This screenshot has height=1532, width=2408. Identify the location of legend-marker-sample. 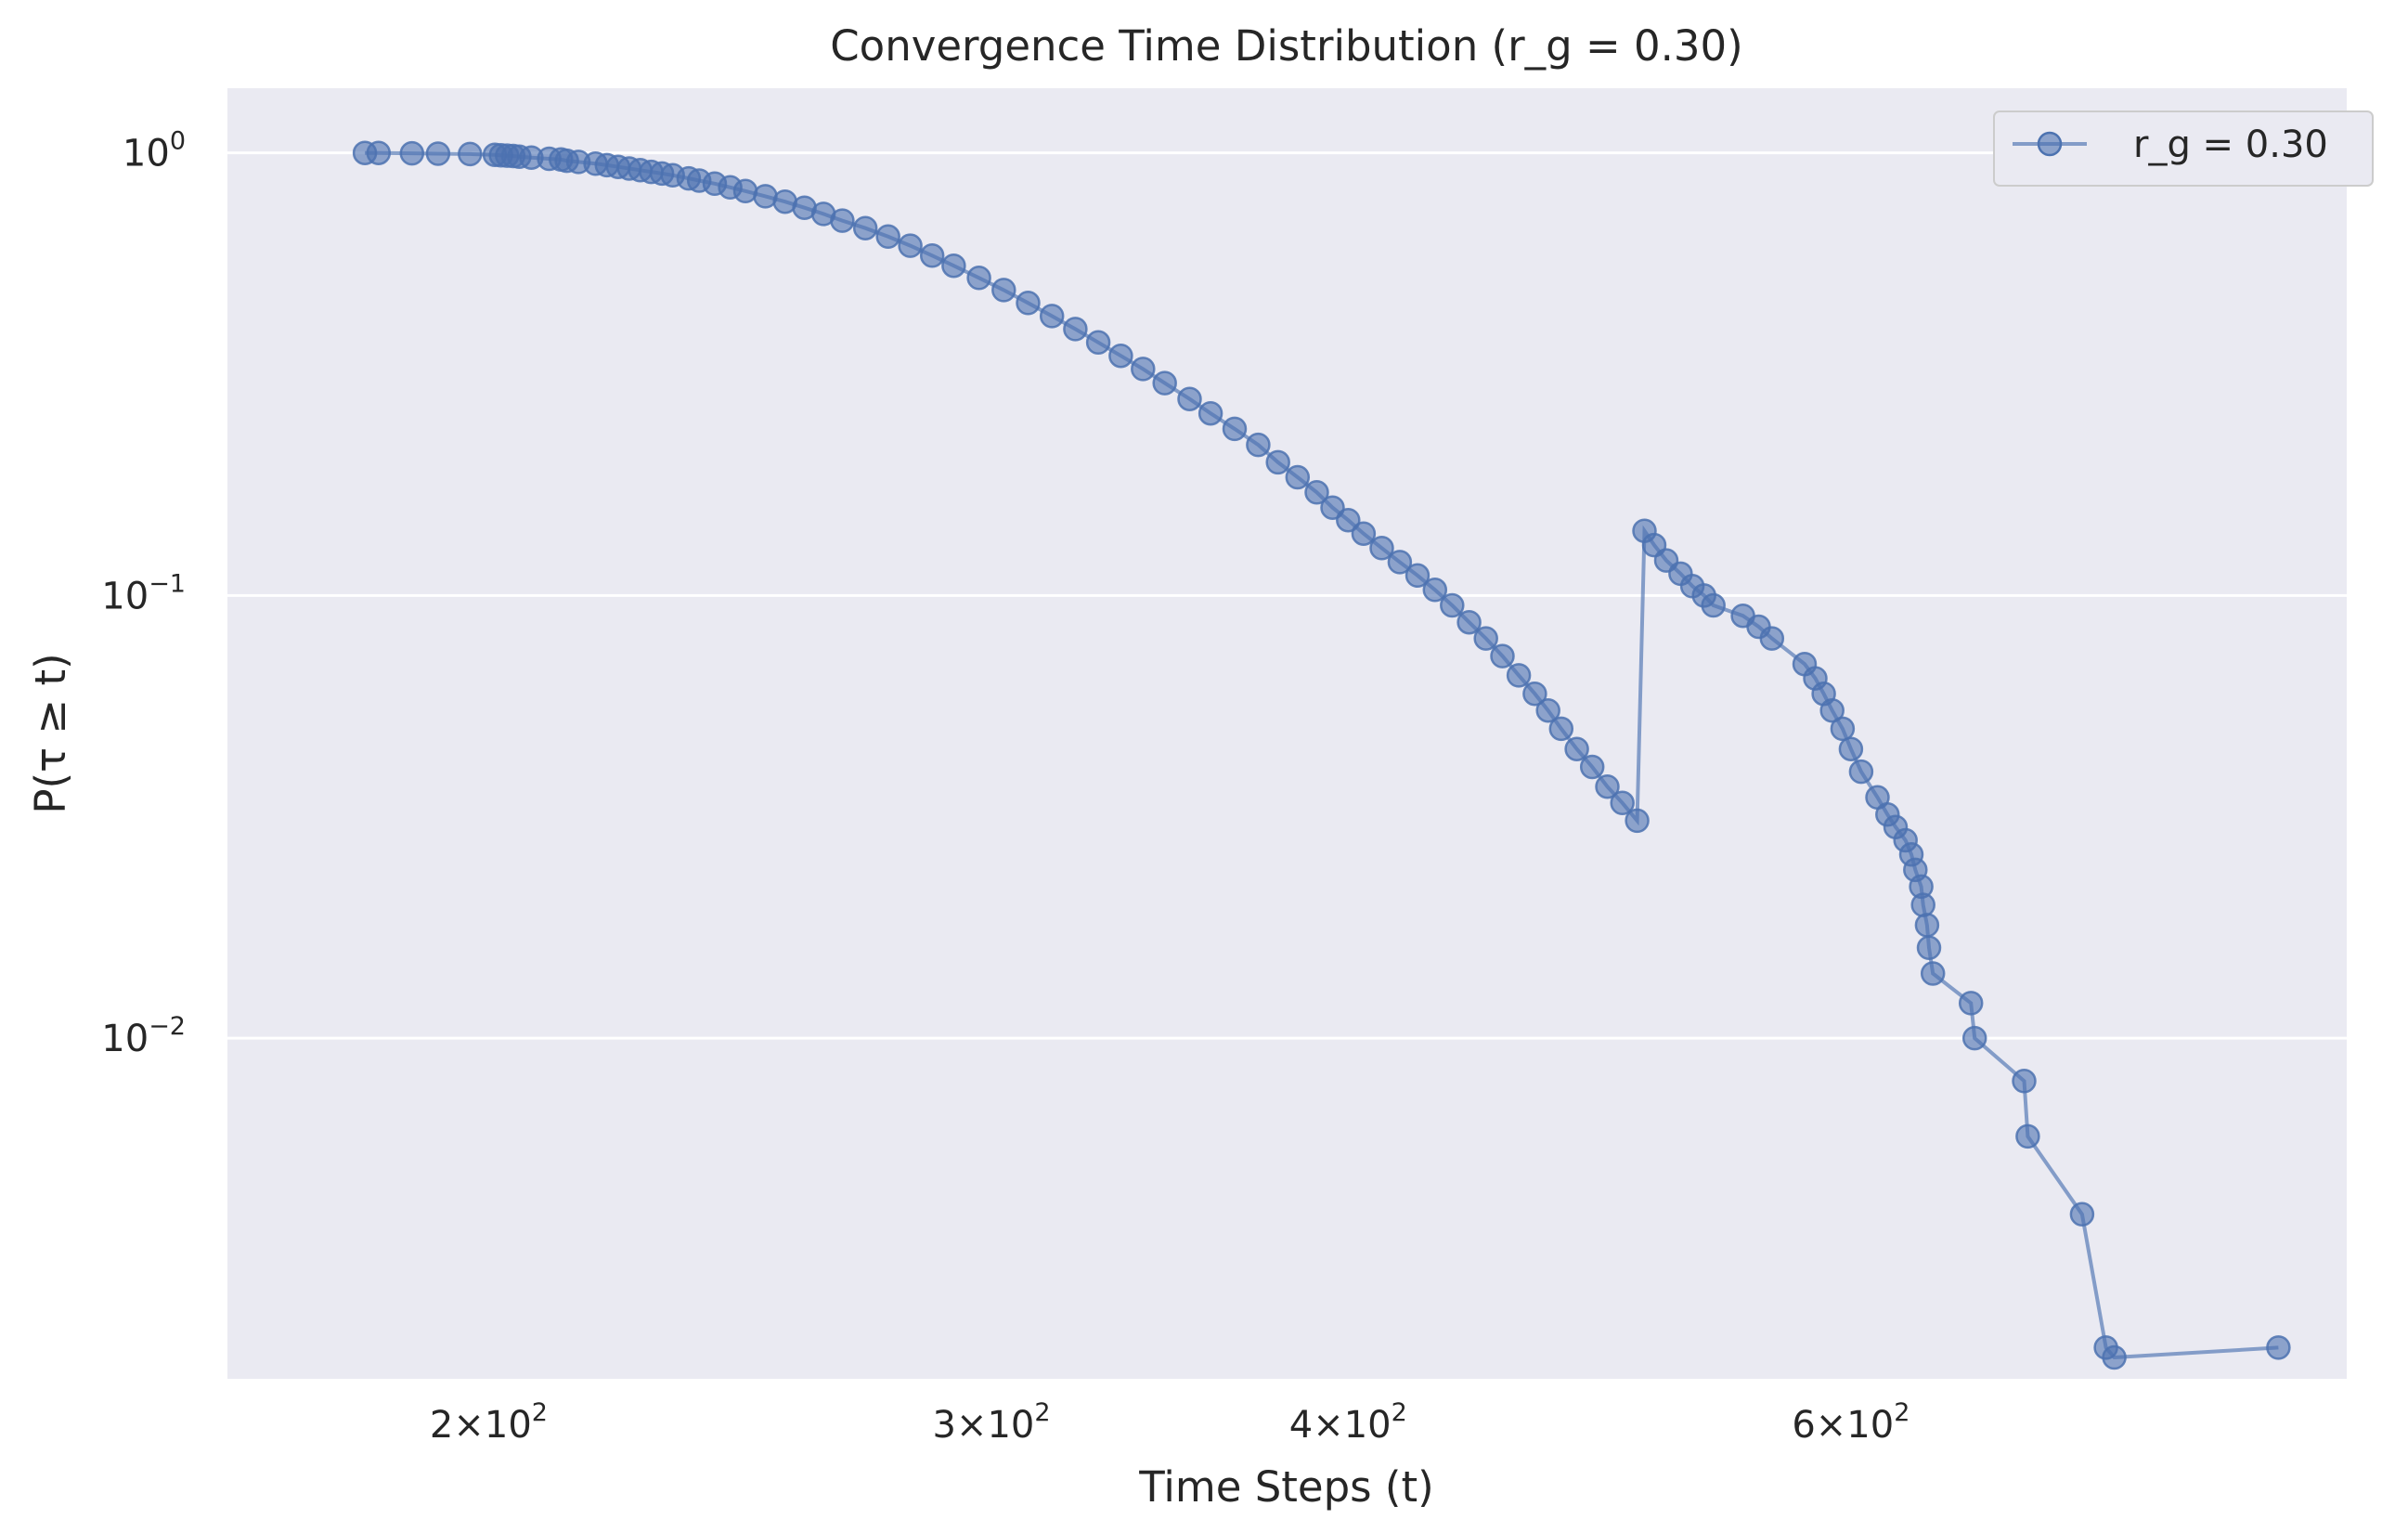
(2050, 144).